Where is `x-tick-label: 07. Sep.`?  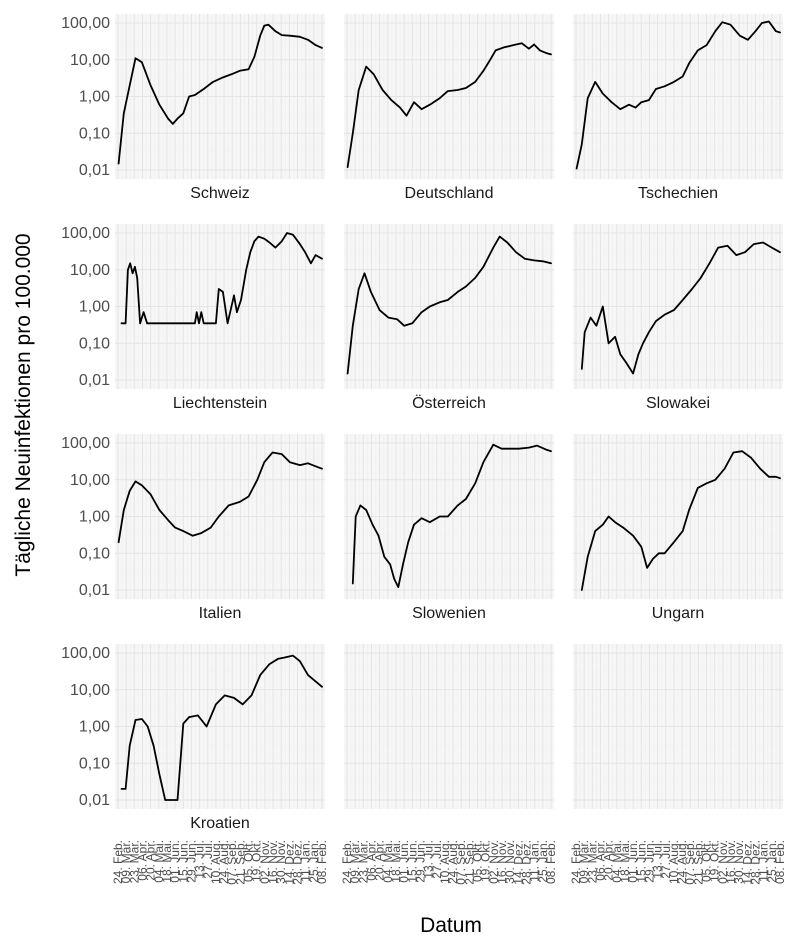
x-tick-label: 07. Sep. is located at coordinates (461, 862).